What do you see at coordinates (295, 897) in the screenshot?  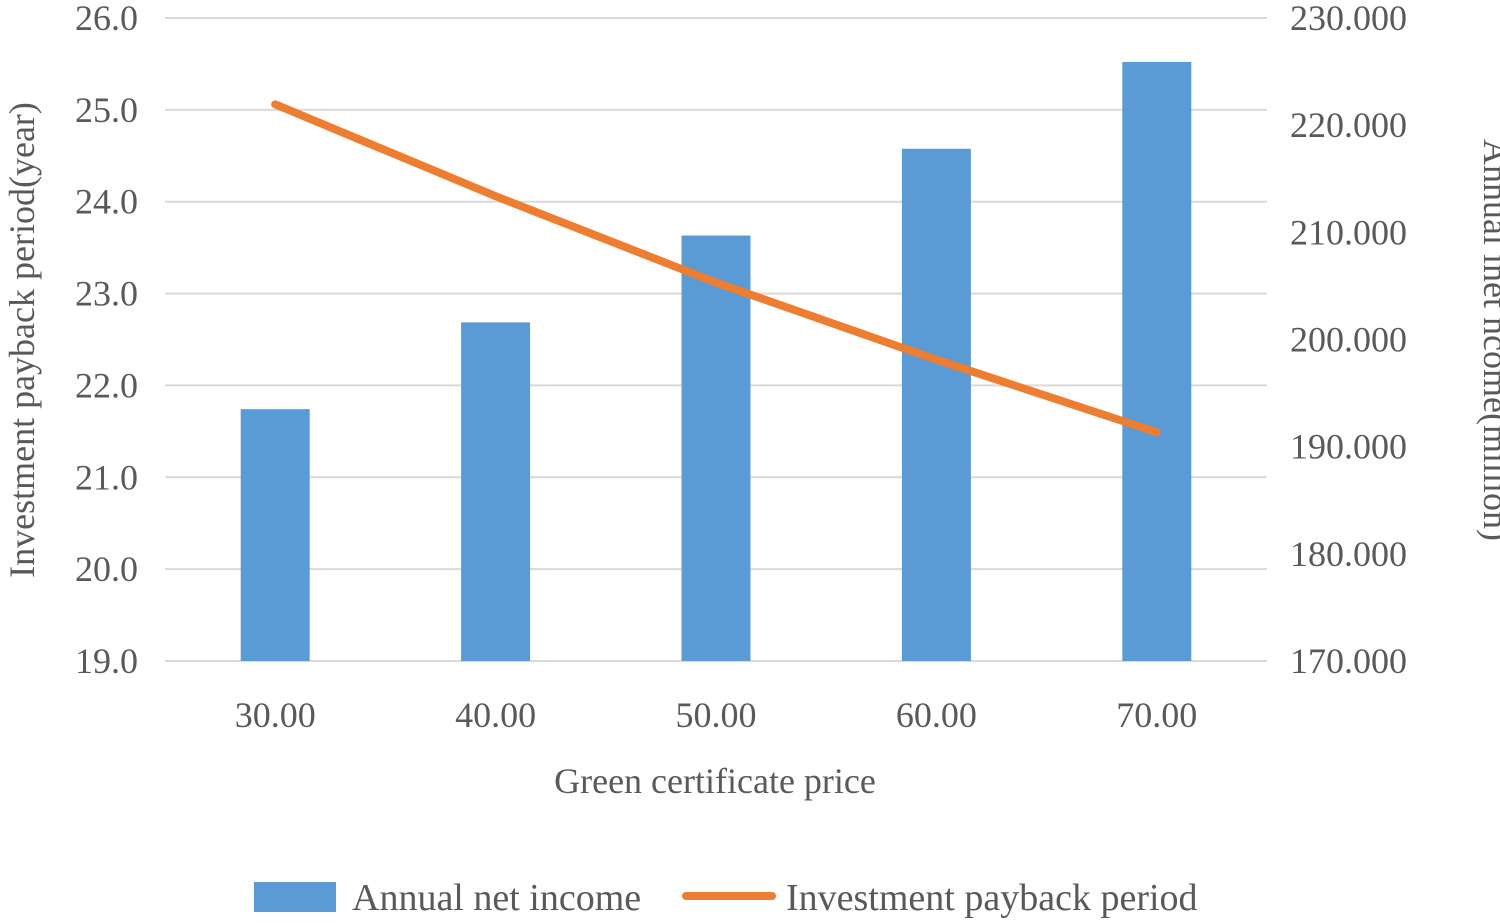 I see `legend-swatch-annual-net-income` at bounding box center [295, 897].